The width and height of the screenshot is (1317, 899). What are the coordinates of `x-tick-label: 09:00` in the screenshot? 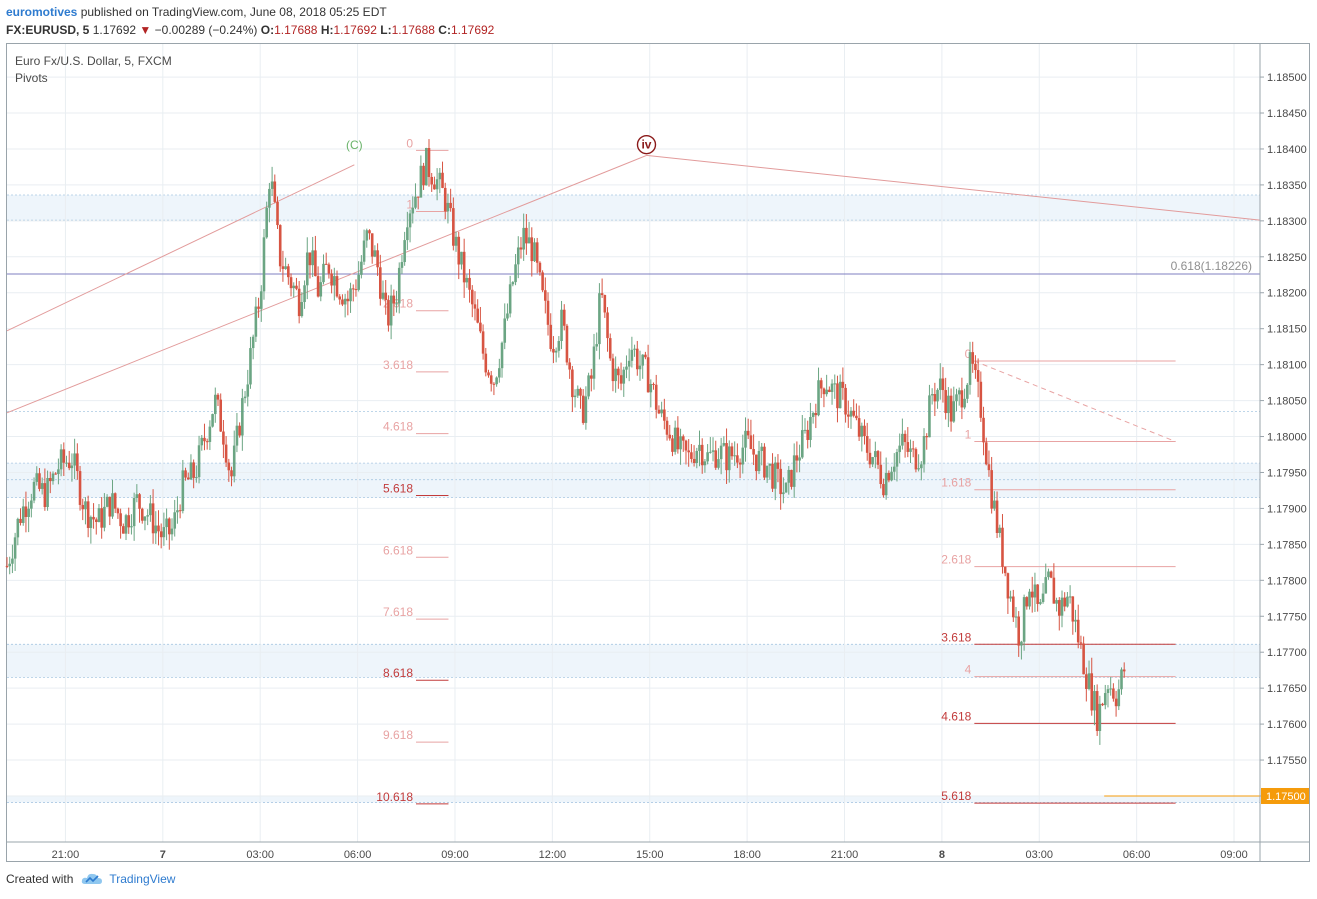 It's located at (455, 855).